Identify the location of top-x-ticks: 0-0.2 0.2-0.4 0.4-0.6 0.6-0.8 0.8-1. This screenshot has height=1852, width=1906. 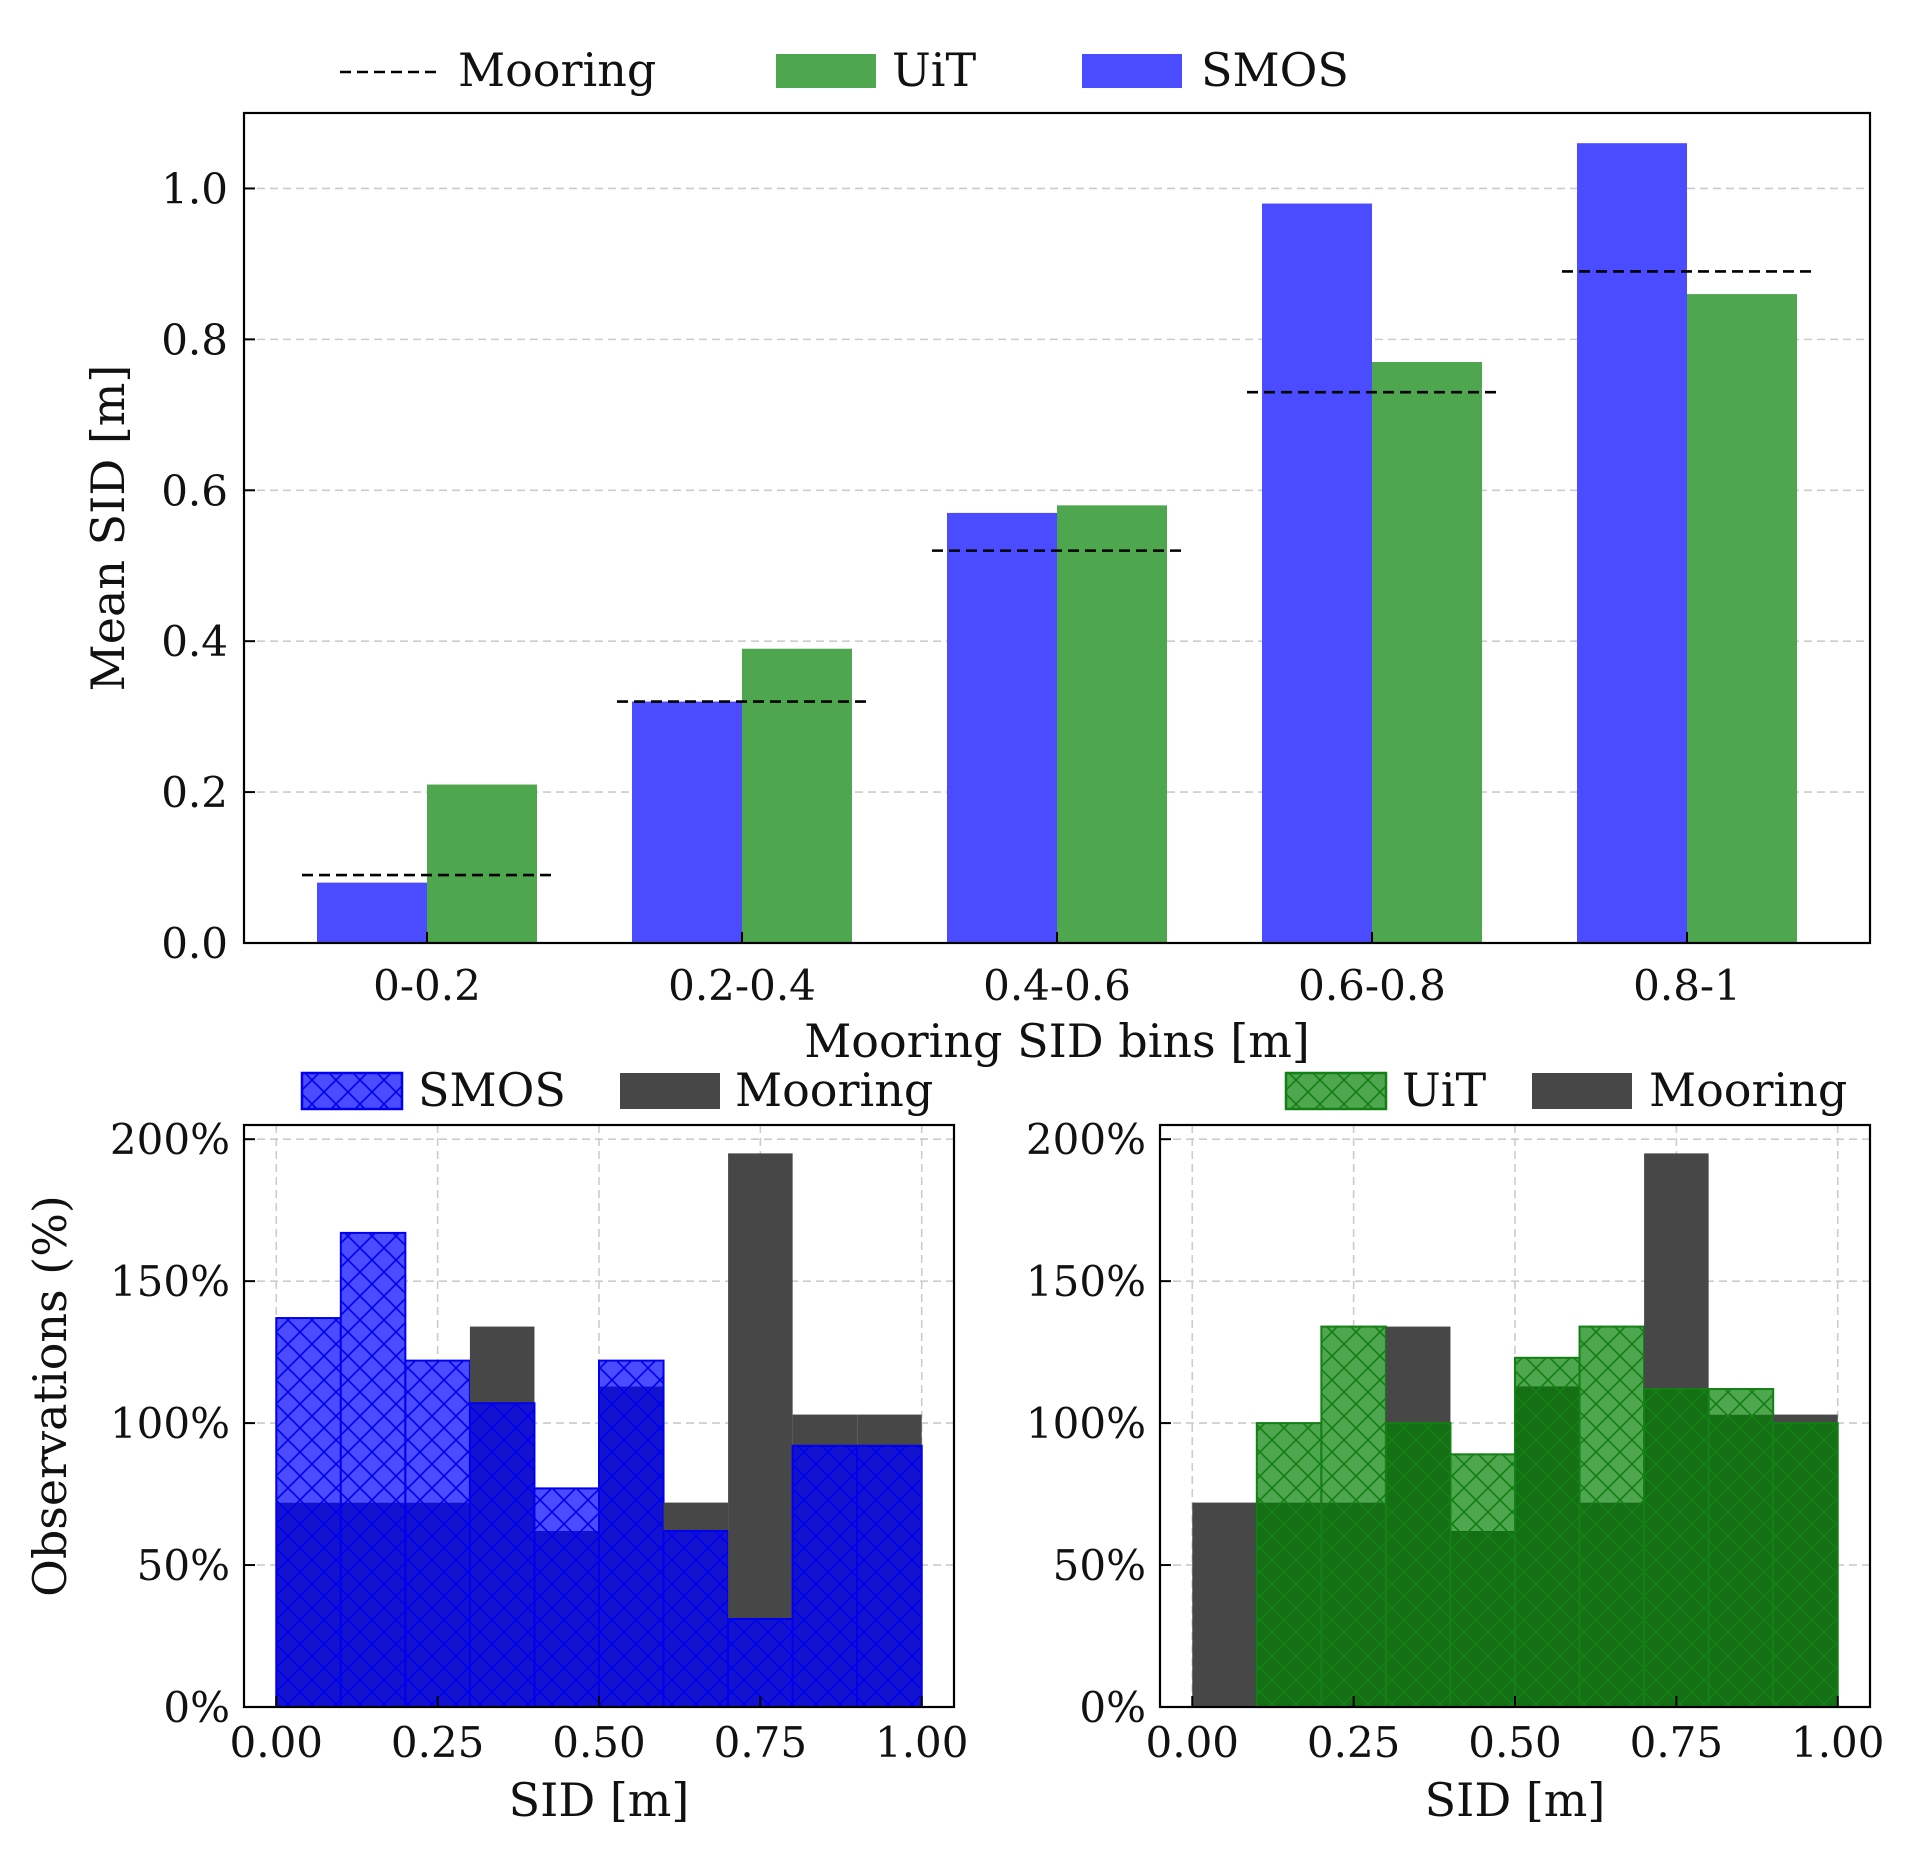
(1057, 971).